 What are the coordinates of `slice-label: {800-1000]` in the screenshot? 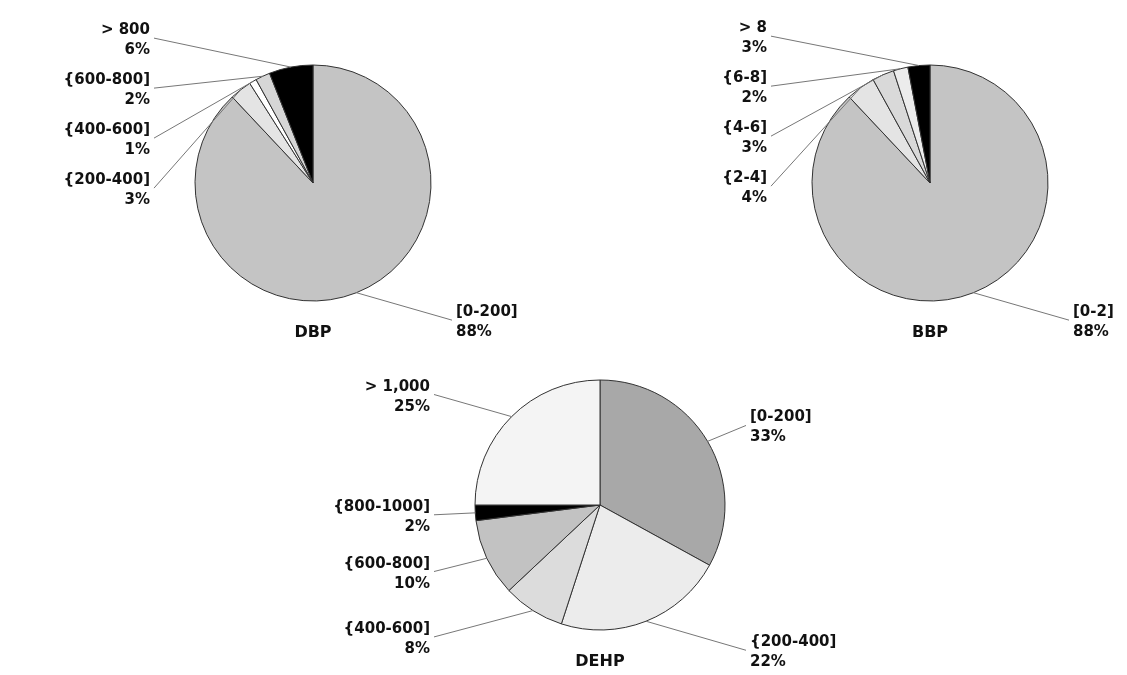 It's located at (381, 505).